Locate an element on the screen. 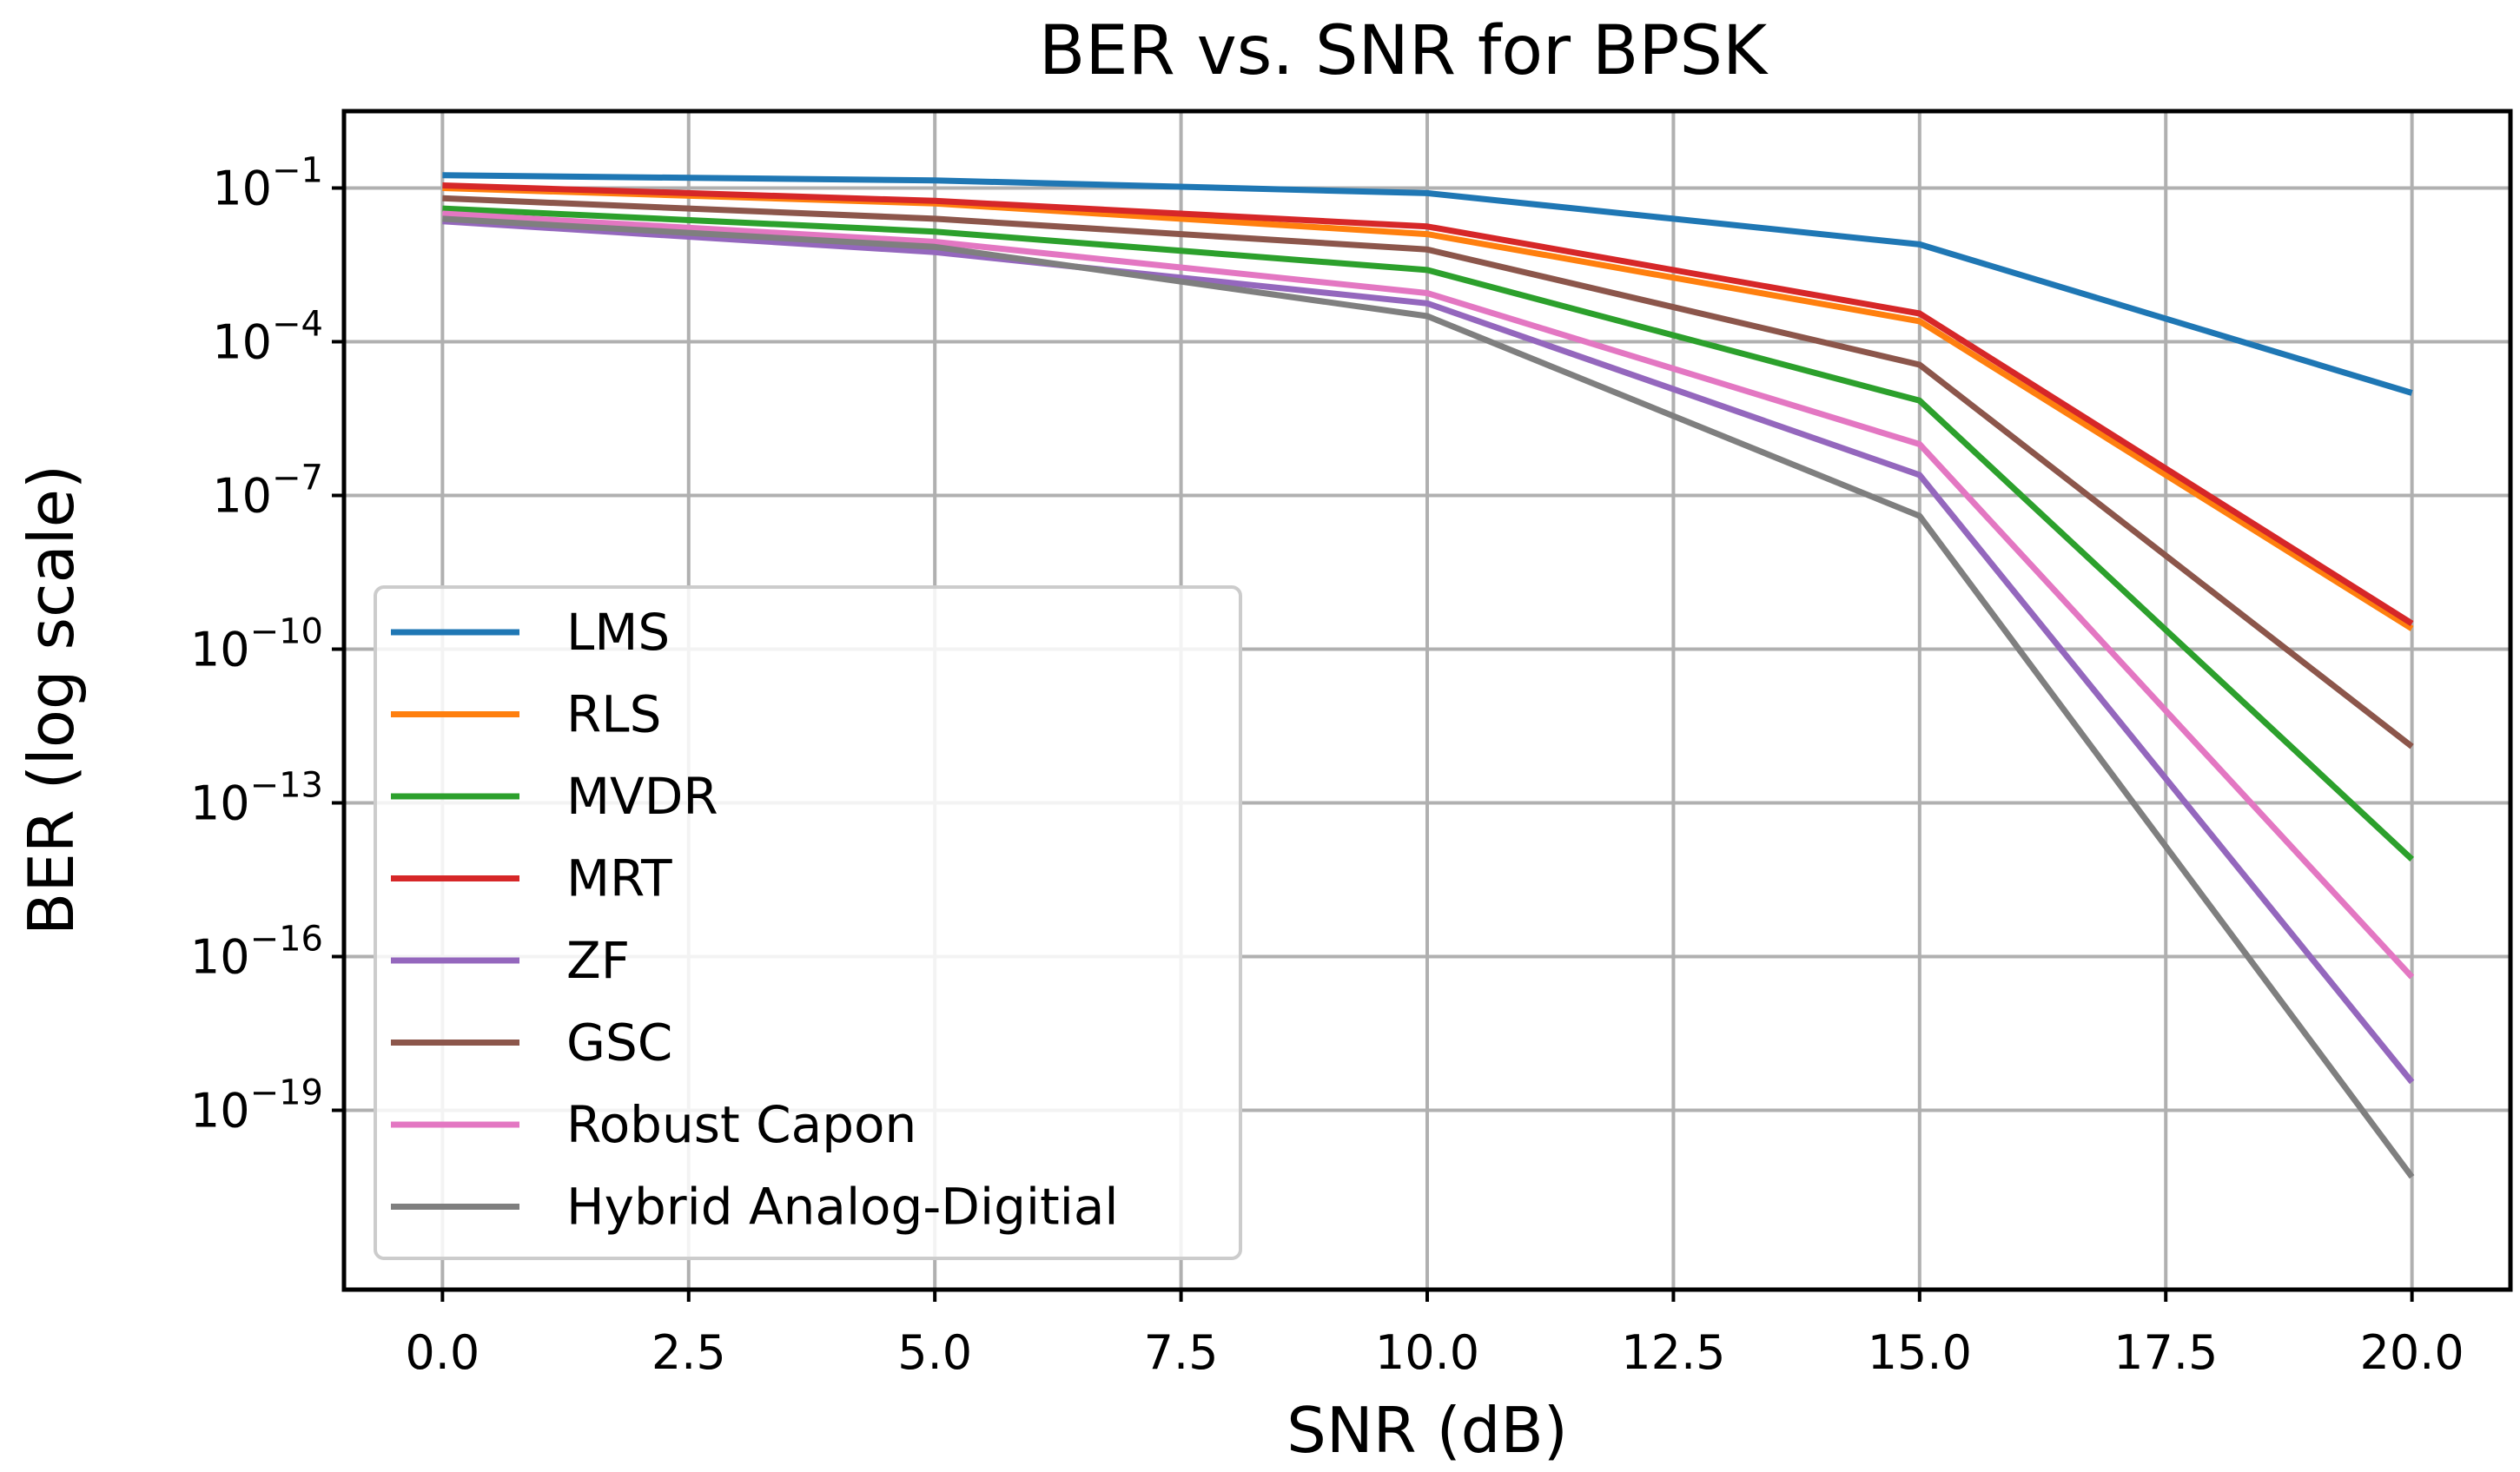 The width and height of the screenshot is (2520, 1472). legend-label: MRT is located at coordinates (619, 878).